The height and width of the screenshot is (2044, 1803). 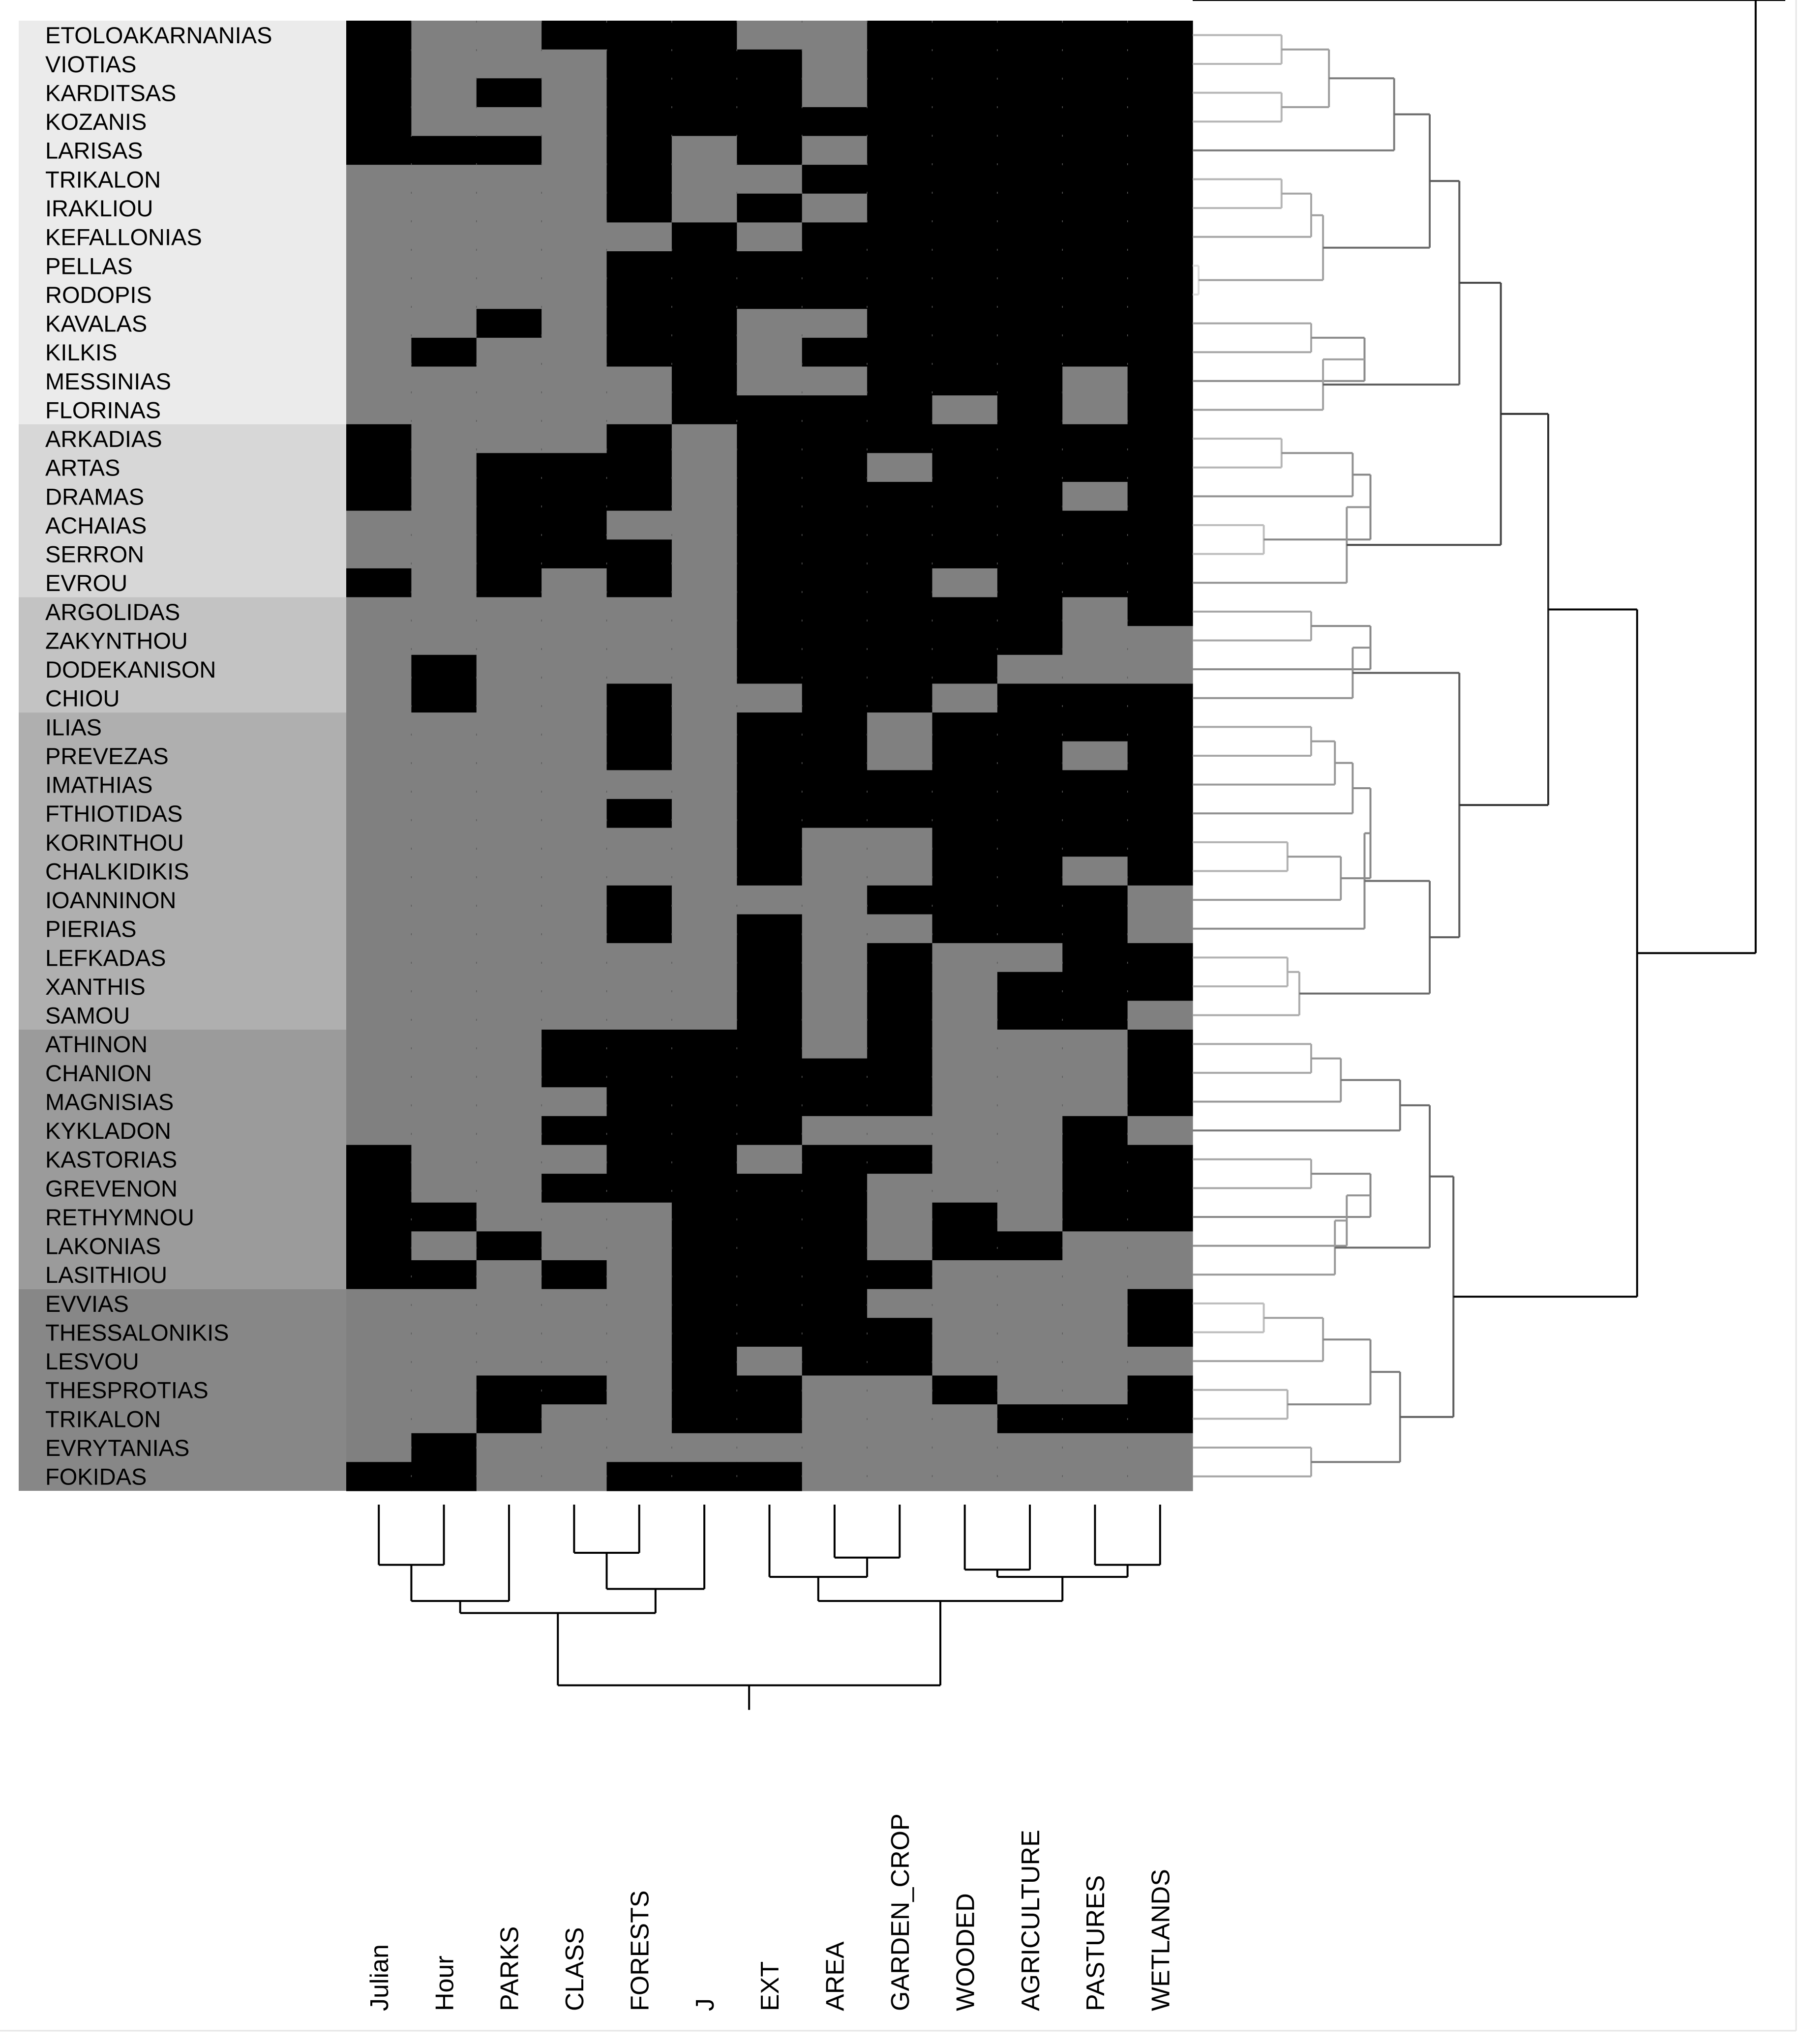 I want to click on row-label: ATHINON, so click(x=96, y=1044).